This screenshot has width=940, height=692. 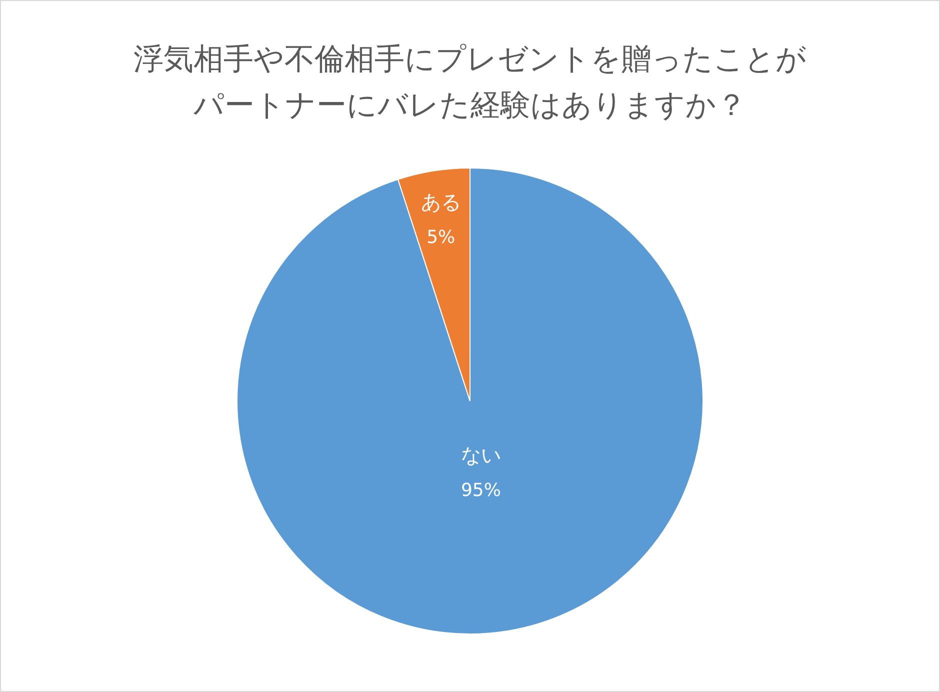 What do you see at coordinates (470, 83) in the screenshot?
I see `chart-title: 浮気相手や不倫相手にプレゼントを贈ったことがパートナーにバレた経験はありますか？` at bounding box center [470, 83].